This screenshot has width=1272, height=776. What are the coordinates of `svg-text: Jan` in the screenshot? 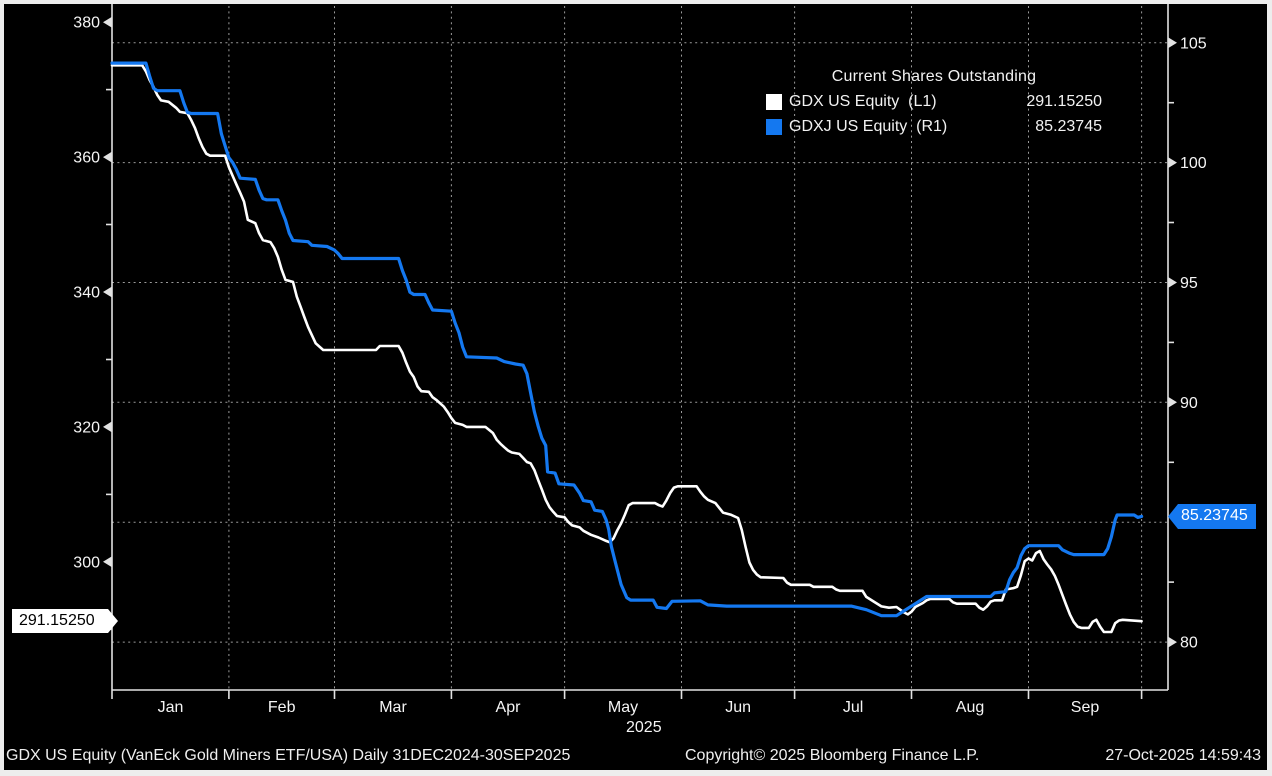 It's located at (171, 707).